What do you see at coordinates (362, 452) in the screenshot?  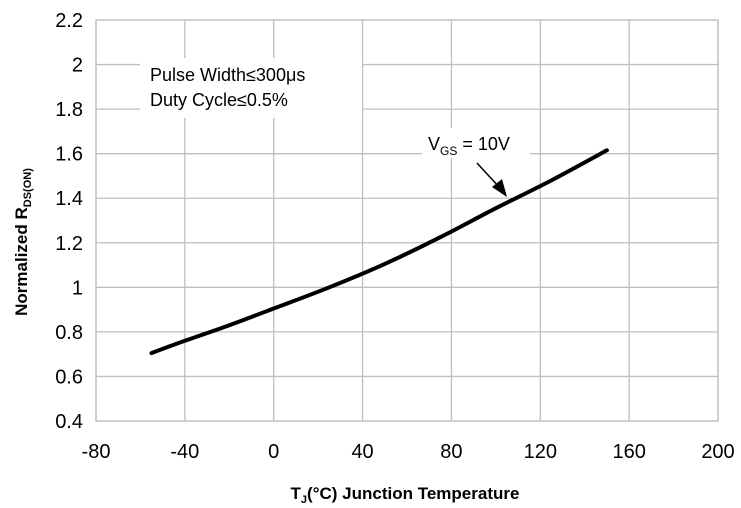 I see `x-tick-label: 40` at bounding box center [362, 452].